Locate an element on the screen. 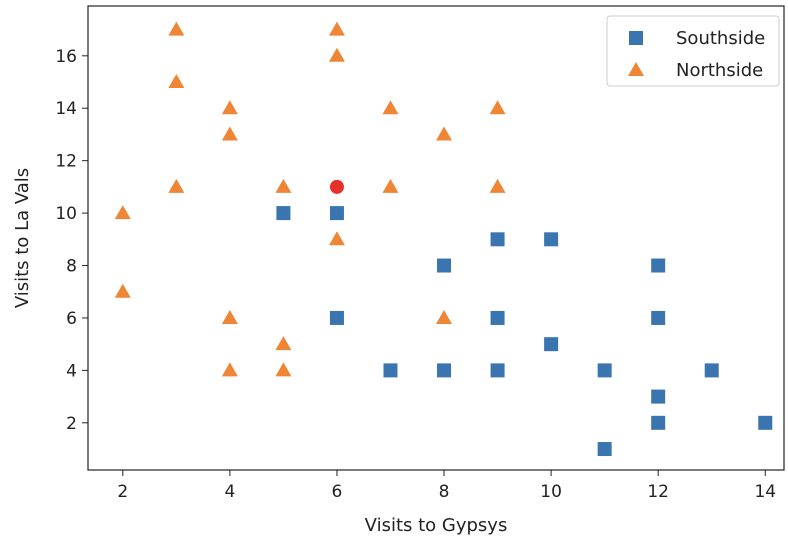 The image size is (788, 541). y-tick-label: 14 is located at coordinates (66, 109).